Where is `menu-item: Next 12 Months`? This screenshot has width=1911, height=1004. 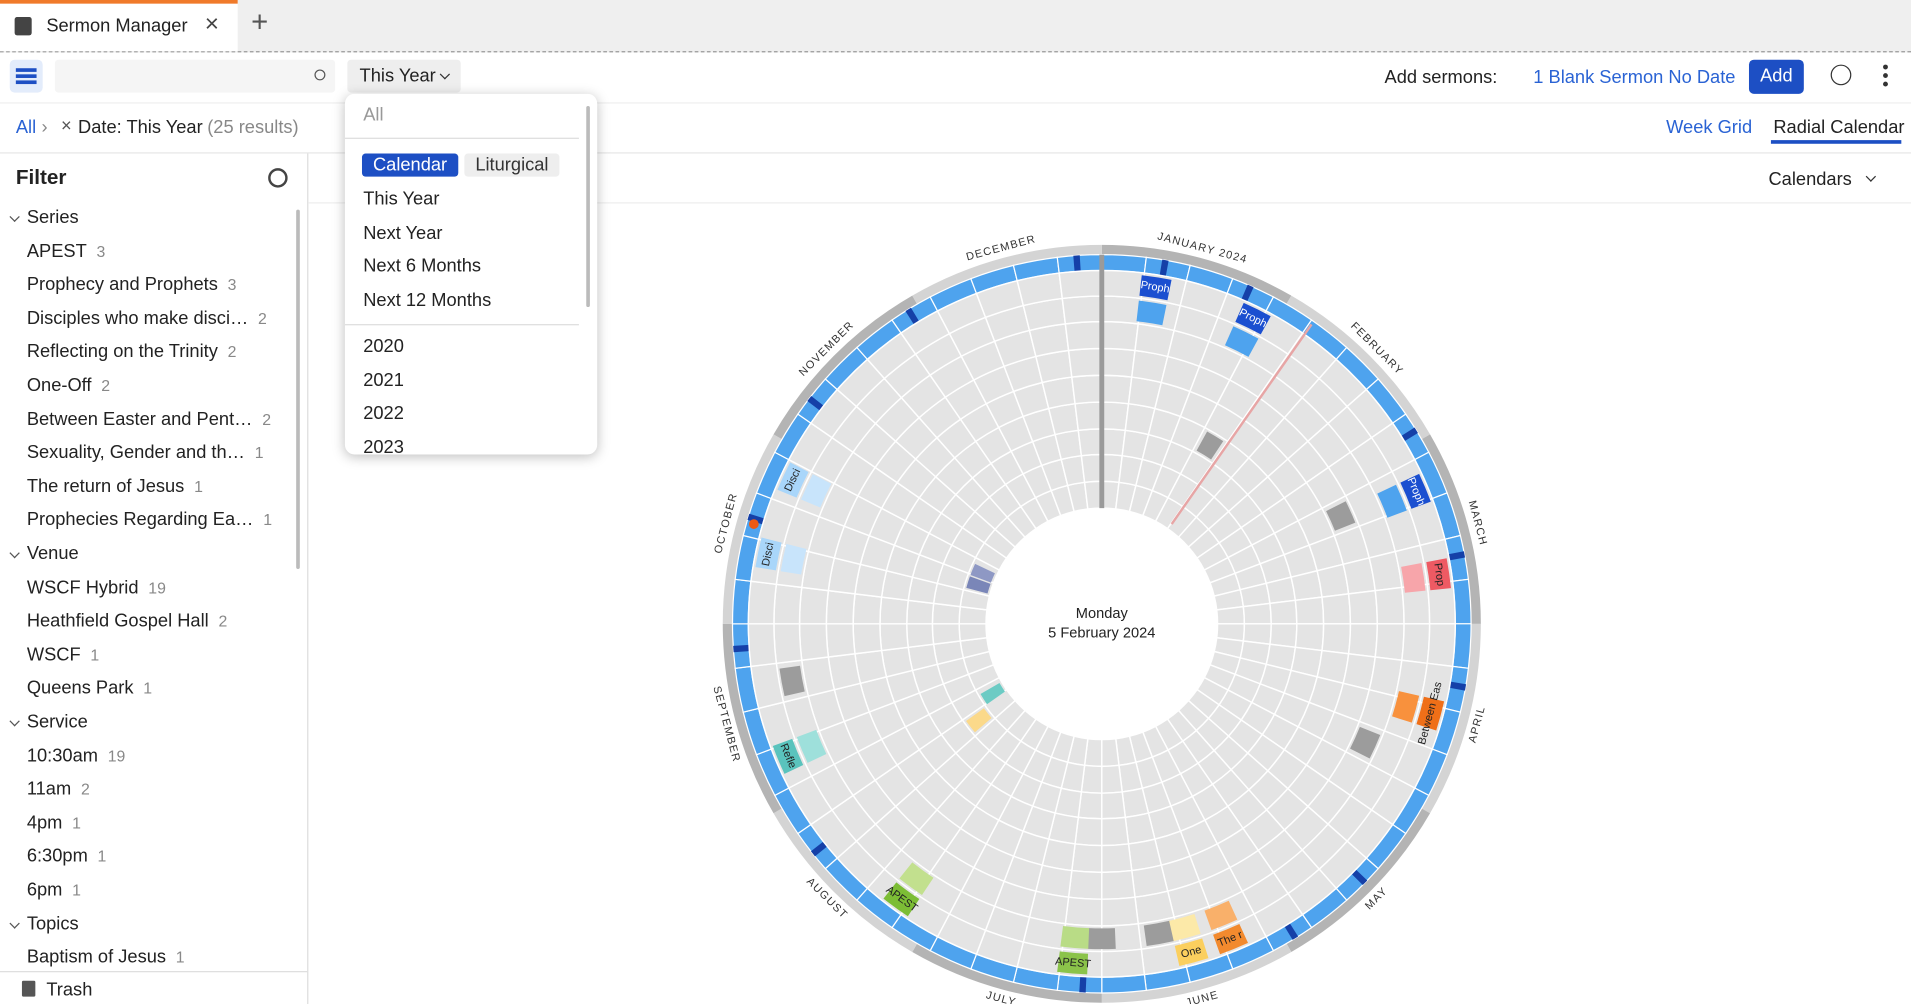
menu-item: Next 12 Months is located at coordinates (427, 300).